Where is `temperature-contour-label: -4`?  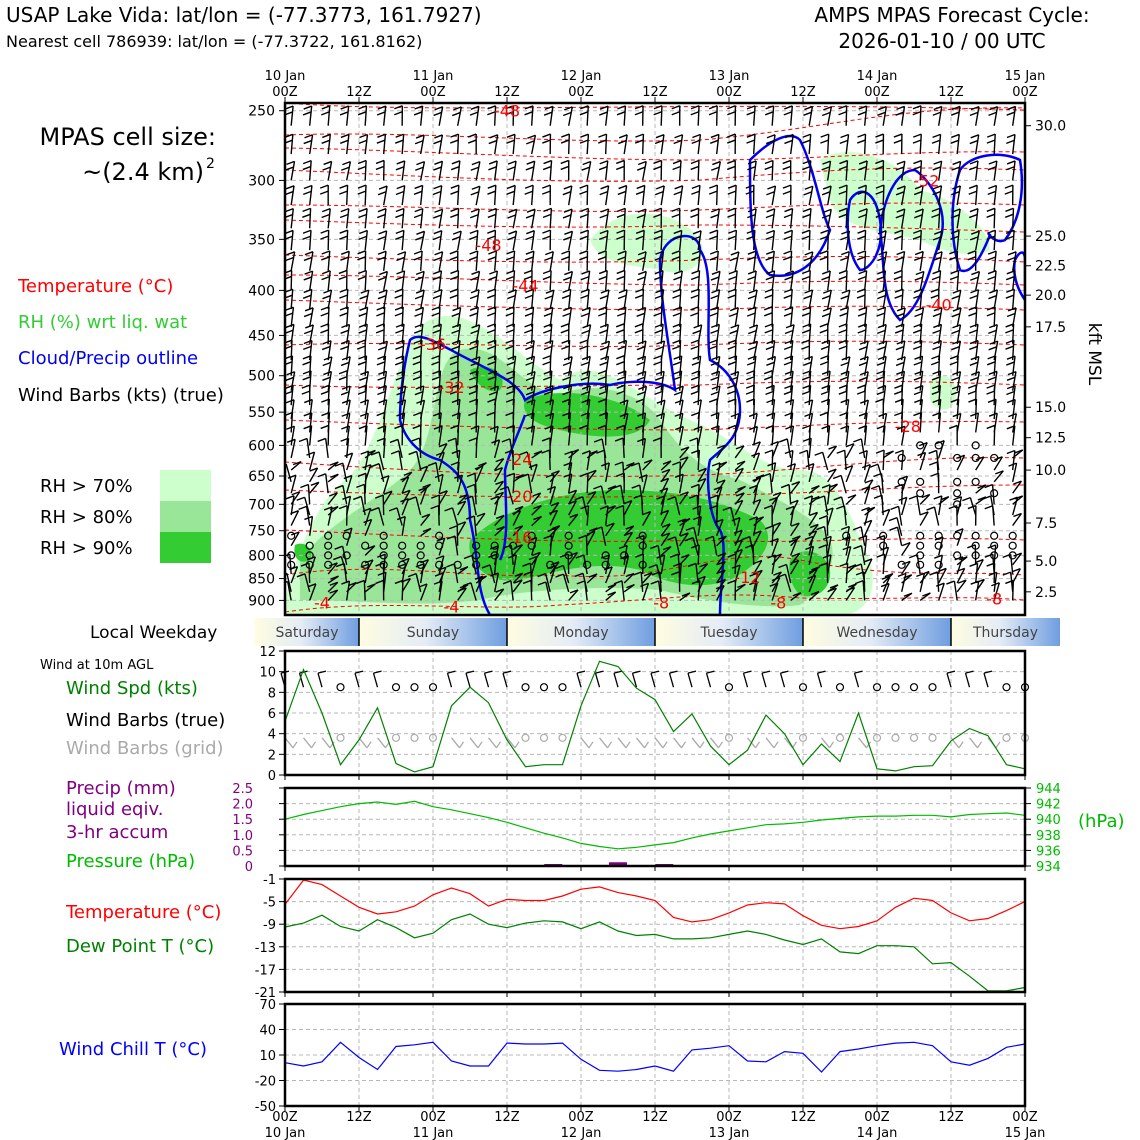
temperature-contour-label: -4 is located at coordinates (452, 607).